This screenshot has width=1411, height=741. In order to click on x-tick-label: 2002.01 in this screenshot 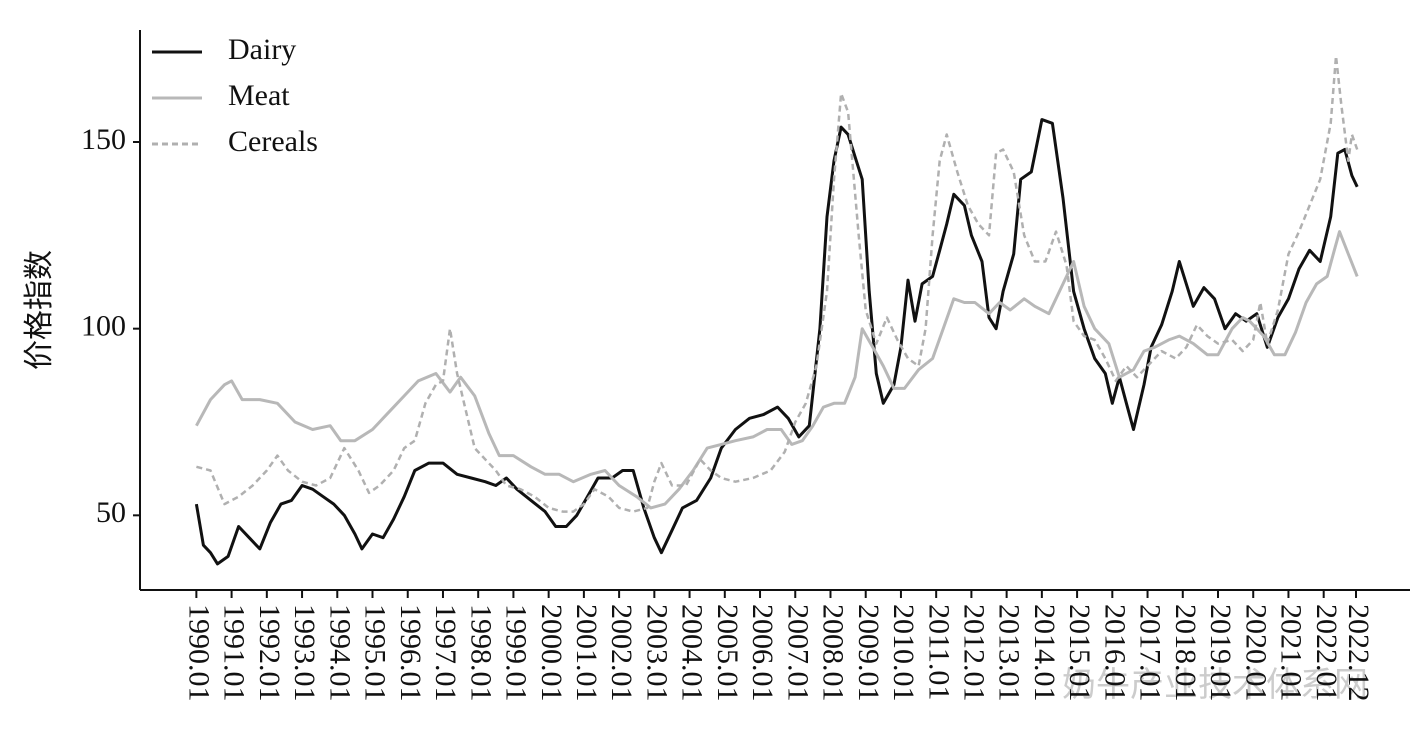, I will do `click(621, 653)`.